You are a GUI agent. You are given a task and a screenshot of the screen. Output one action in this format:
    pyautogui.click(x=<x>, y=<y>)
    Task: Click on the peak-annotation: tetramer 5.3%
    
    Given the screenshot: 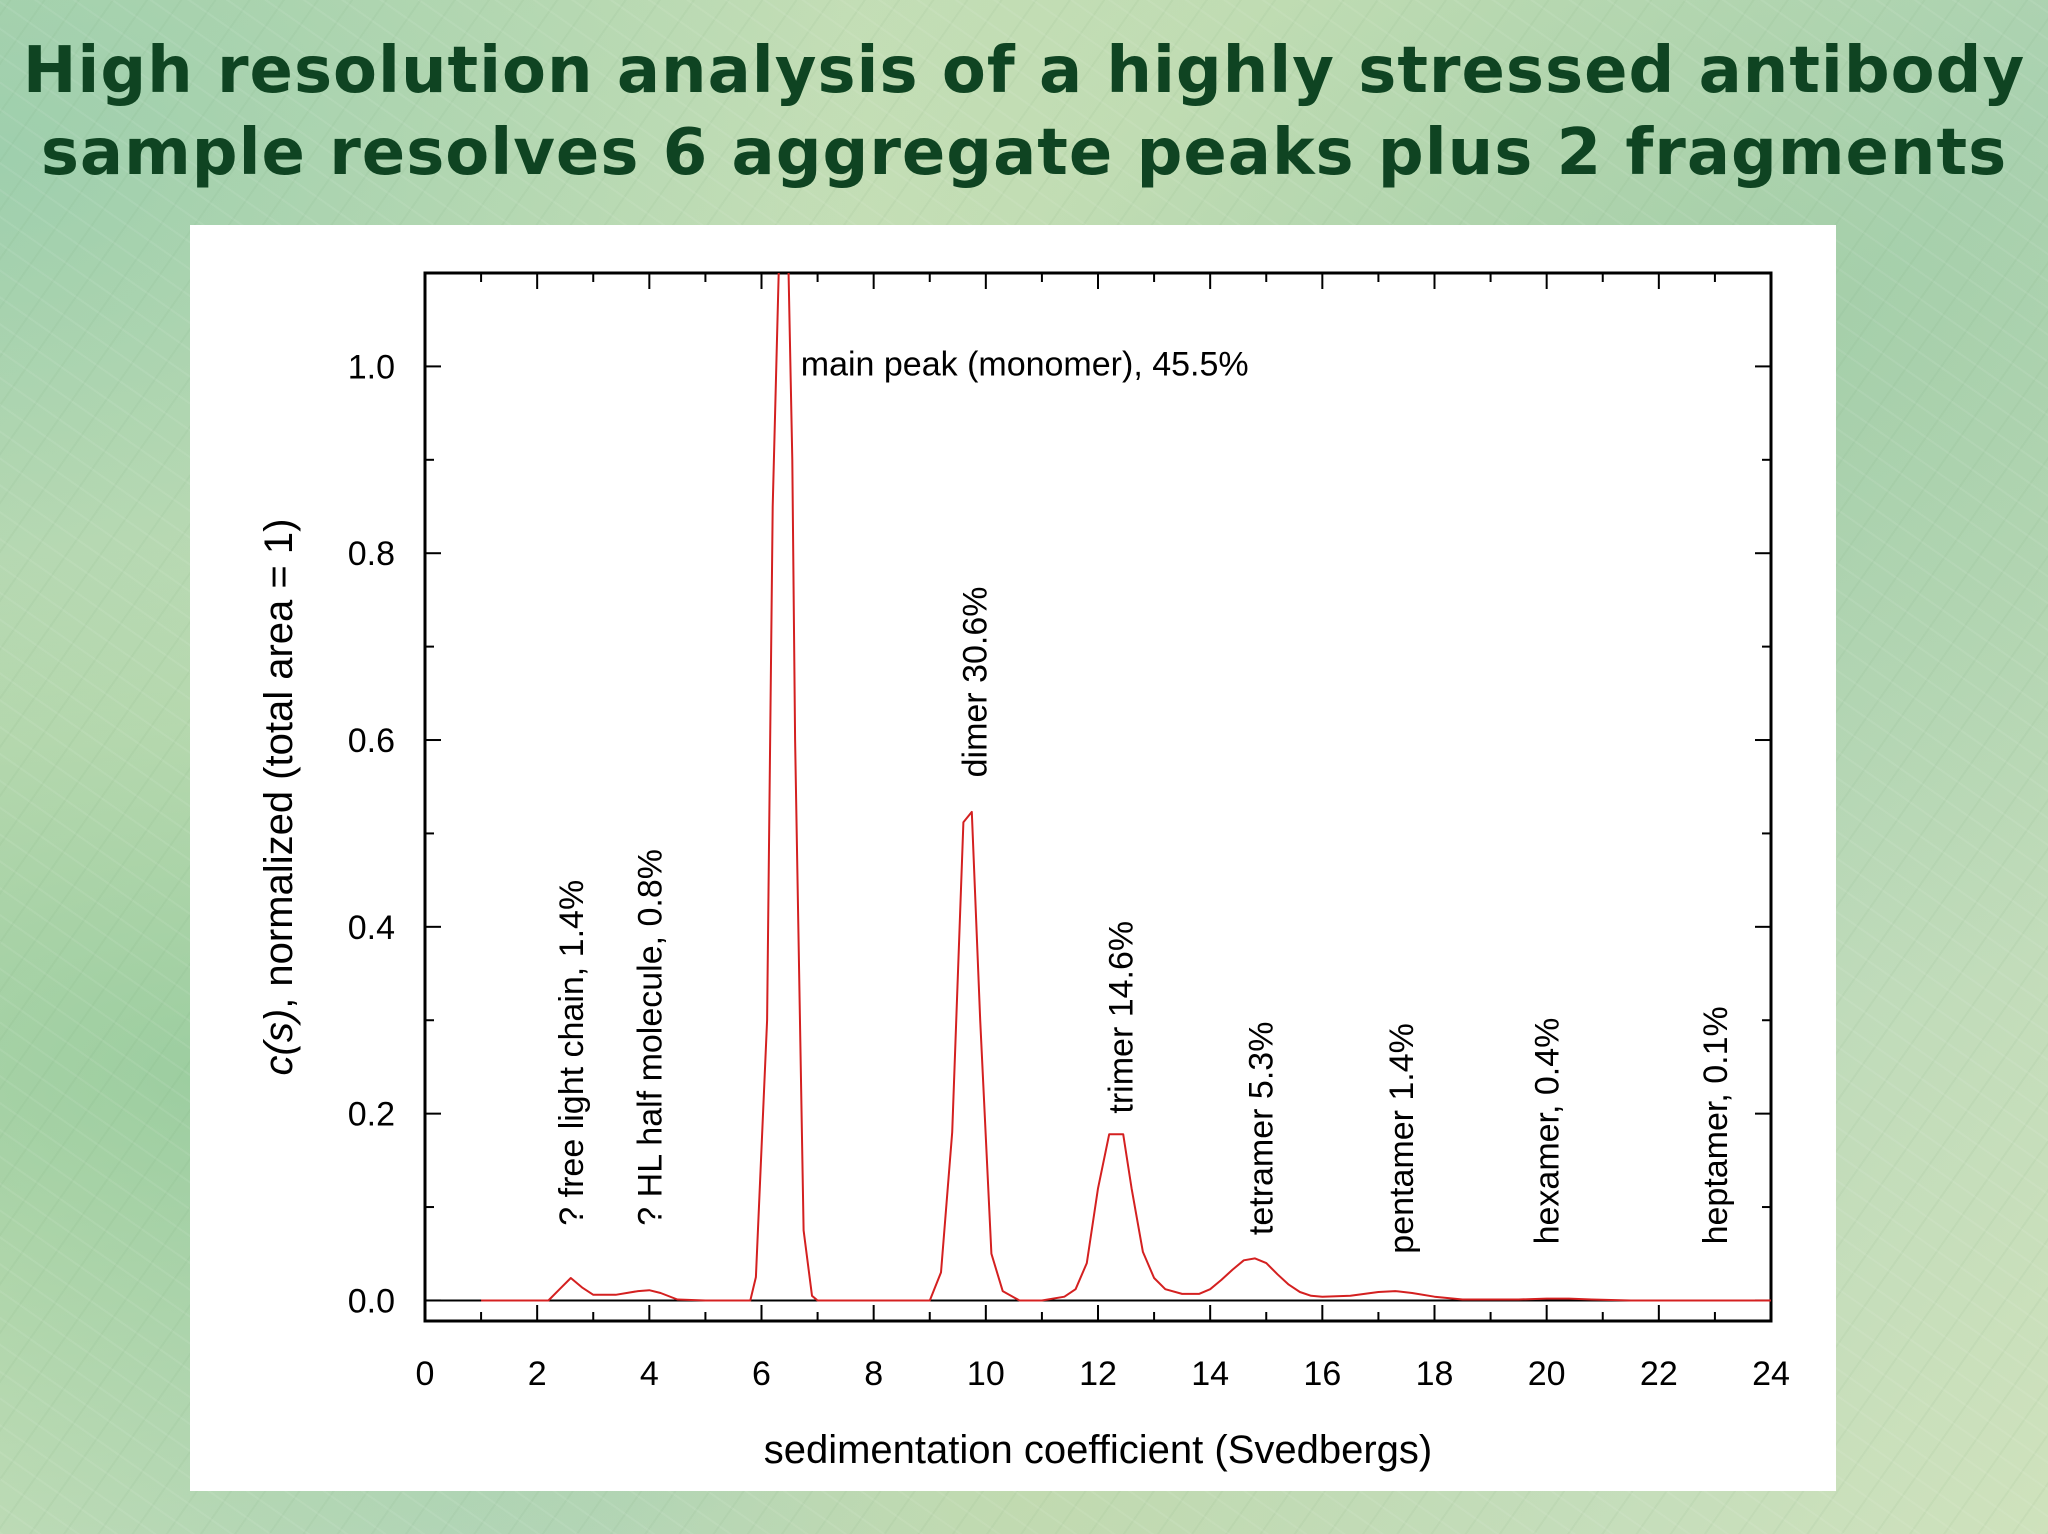 What is the action you would take?
    pyautogui.click(x=1262, y=1129)
    